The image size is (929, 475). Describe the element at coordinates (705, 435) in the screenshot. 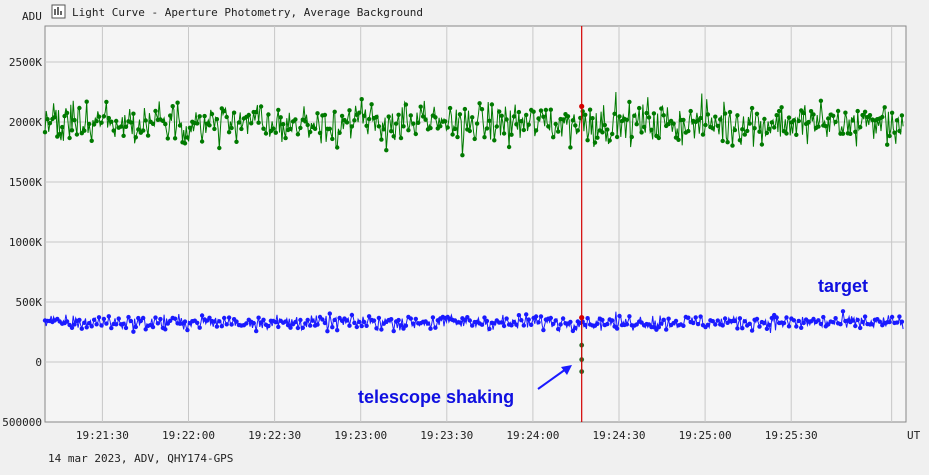

I see `x-tick-label: 19:25:00` at that location.